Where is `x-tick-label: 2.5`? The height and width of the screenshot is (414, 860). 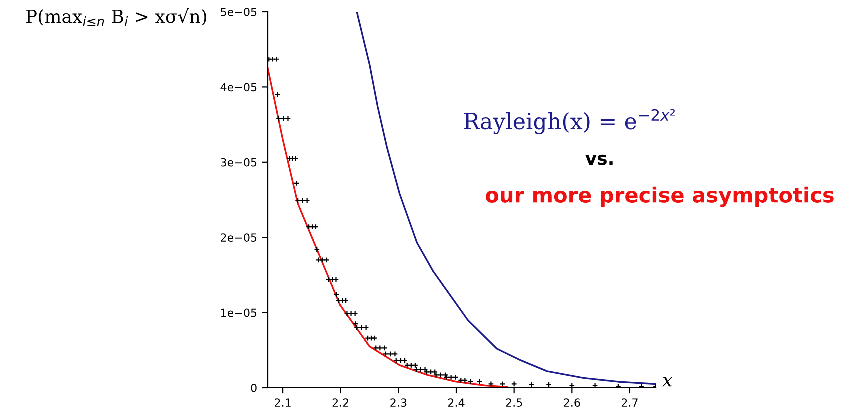 x-tick-label: 2.5 is located at coordinates (514, 403).